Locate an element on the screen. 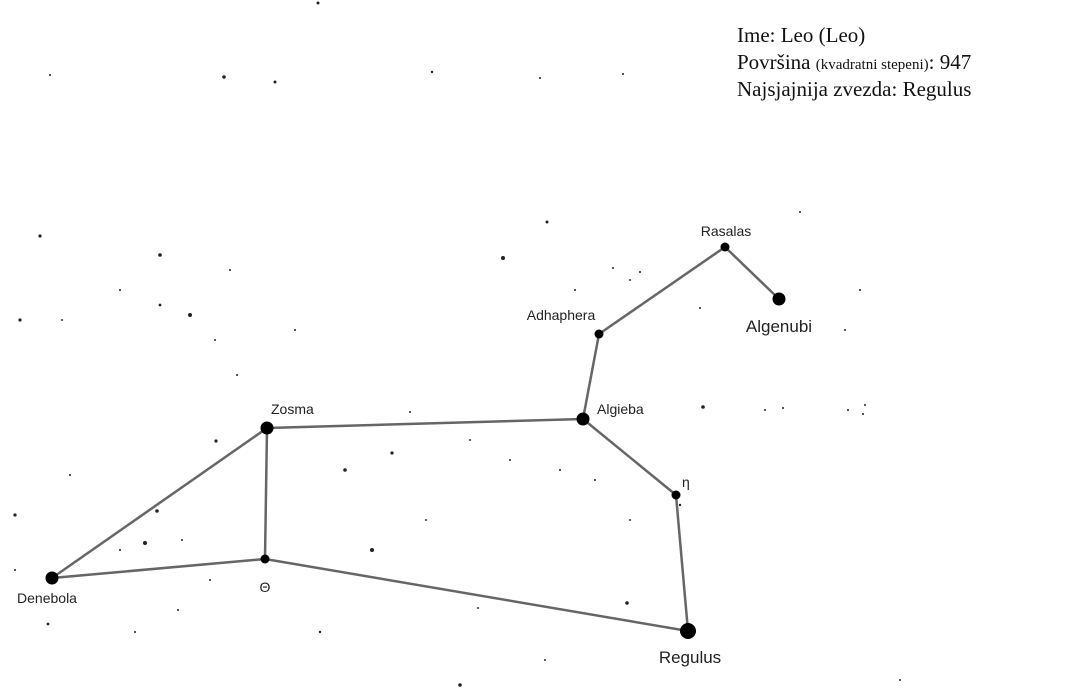  star-label: Regulus is located at coordinates (690, 657).